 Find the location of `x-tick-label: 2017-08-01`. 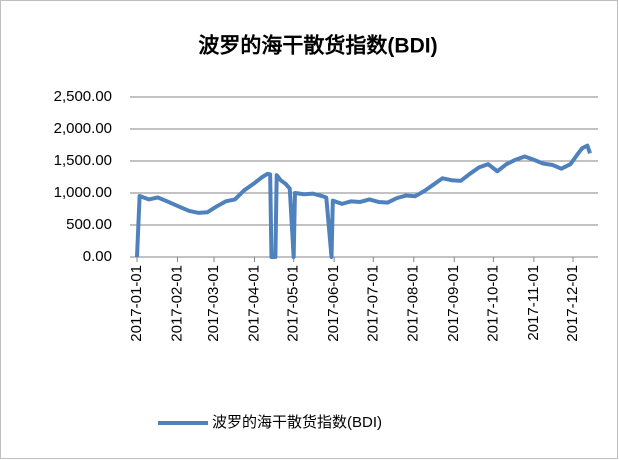

x-tick-label: 2017-08-01 is located at coordinates (413, 303).